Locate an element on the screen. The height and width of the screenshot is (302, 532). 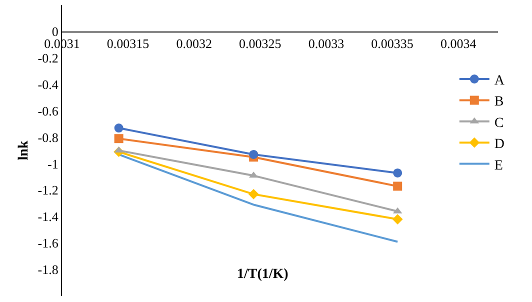
legend-label: B is located at coordinates (499, 102).